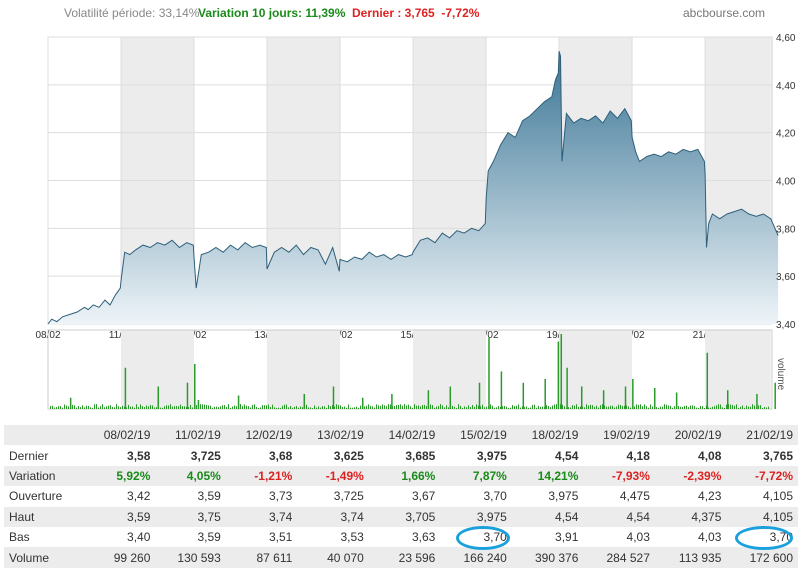 The width and height of the screenshot is (804, 569). I want to click on table-cell: 14,21%, so click(547, 476).